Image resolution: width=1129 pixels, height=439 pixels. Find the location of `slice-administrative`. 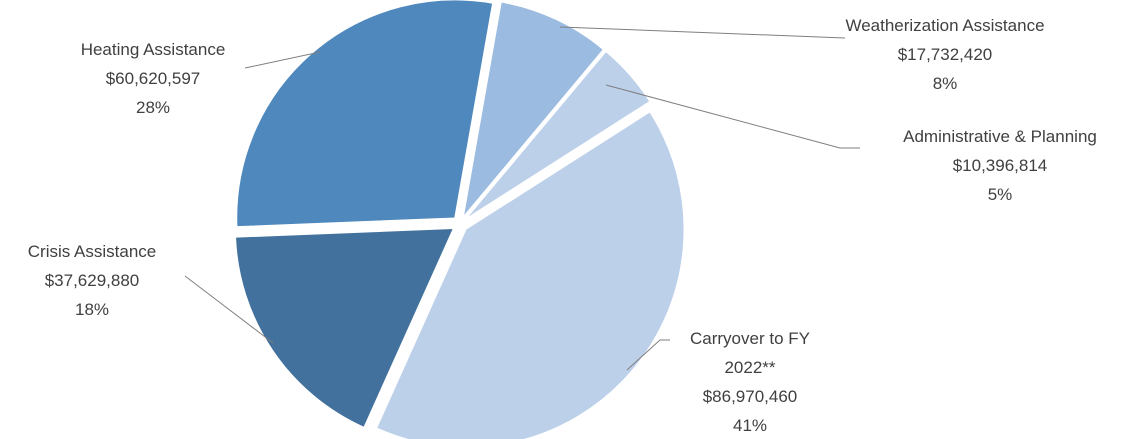

slice-administrative is located at coordinates (558, 135).